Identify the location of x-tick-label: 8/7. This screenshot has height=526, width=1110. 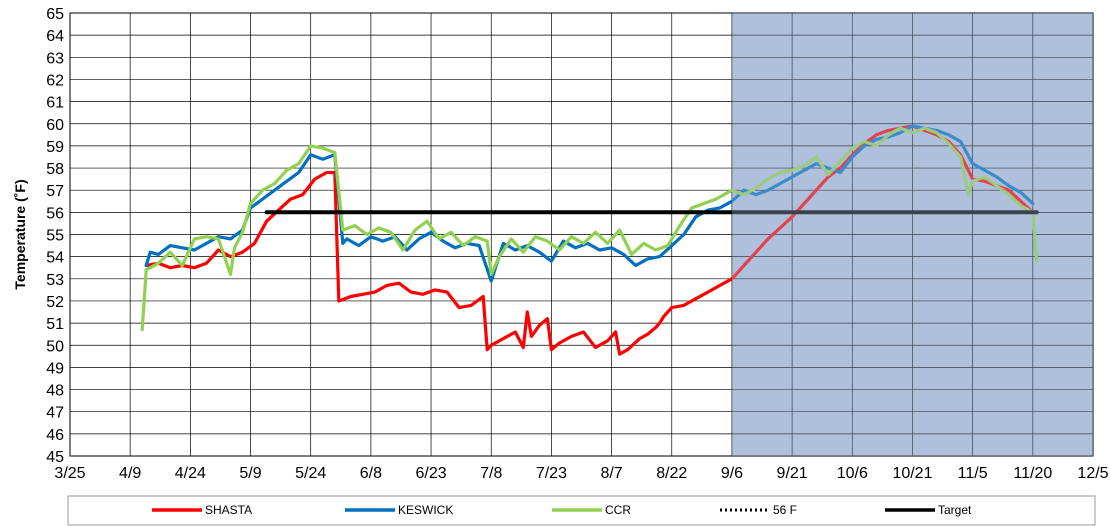
(611, 473).